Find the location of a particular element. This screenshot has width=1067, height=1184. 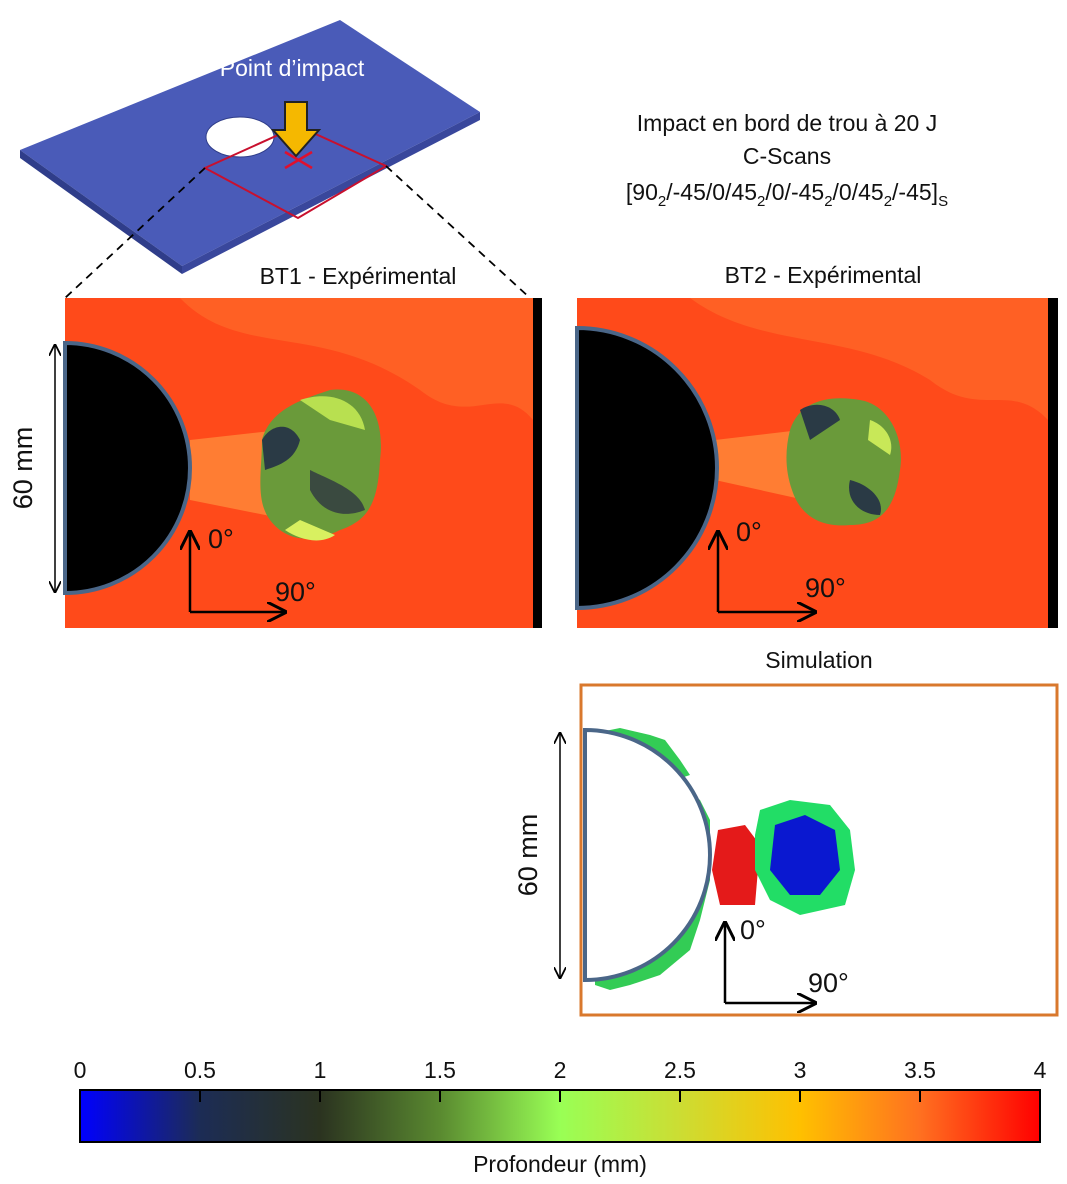

layup: [902/-45/0/452/0/-452/0/452/-45]S is located at coordinates (787, 194).